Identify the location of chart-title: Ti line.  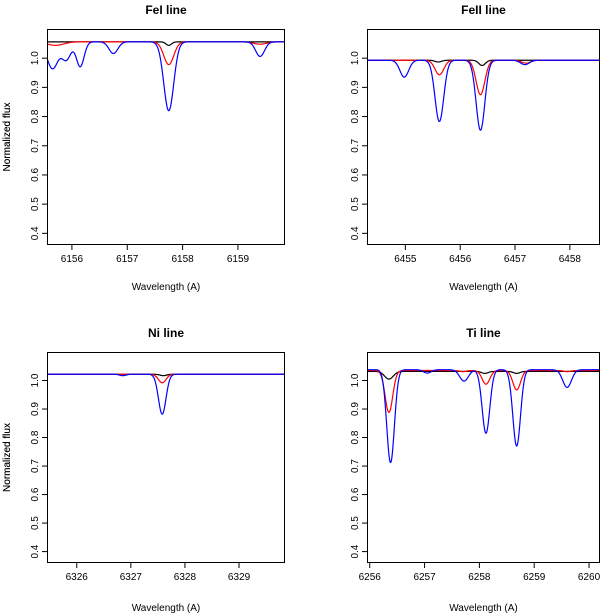
(483, 333).